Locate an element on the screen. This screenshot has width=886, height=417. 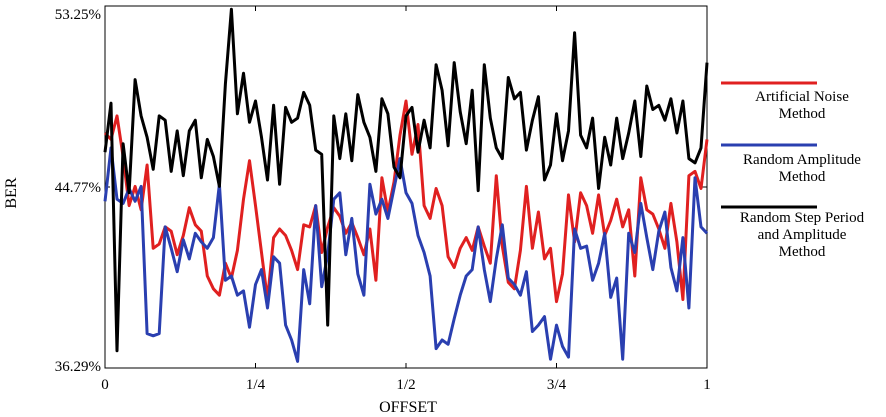
x-tick-label: 0 is located at coordinates (105, 385).